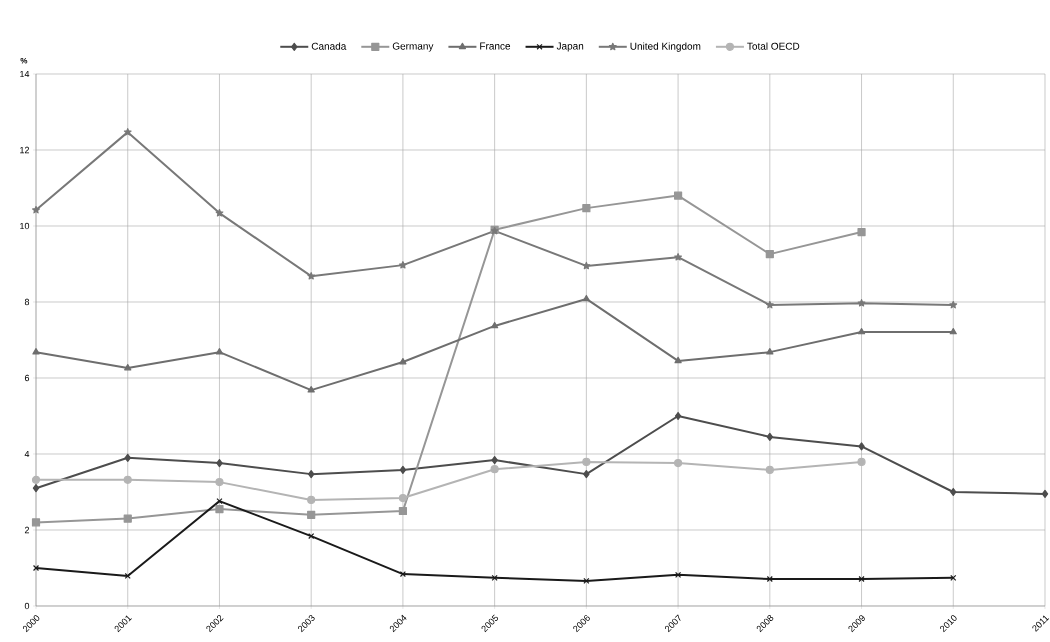 Image resolution: width=1050 pixels, height=642 pixels. Describe the element at coordinates (24, 60) in the screenshot. I see `y-axis-title: %` at that location.